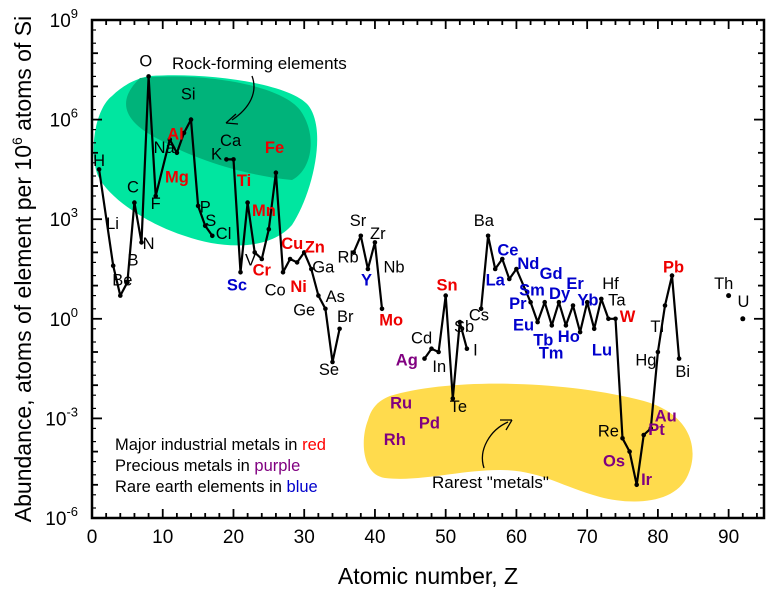 This screenshot has height=605, width=774. Describe the element at coordinates (445, 537) in the screenshot. I see `x-tick-label: 50` at that location.